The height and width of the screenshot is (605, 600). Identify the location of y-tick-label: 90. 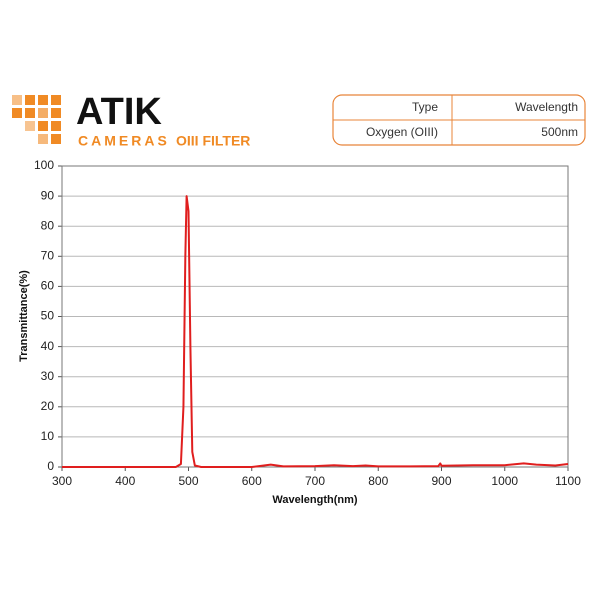
(48, 195).